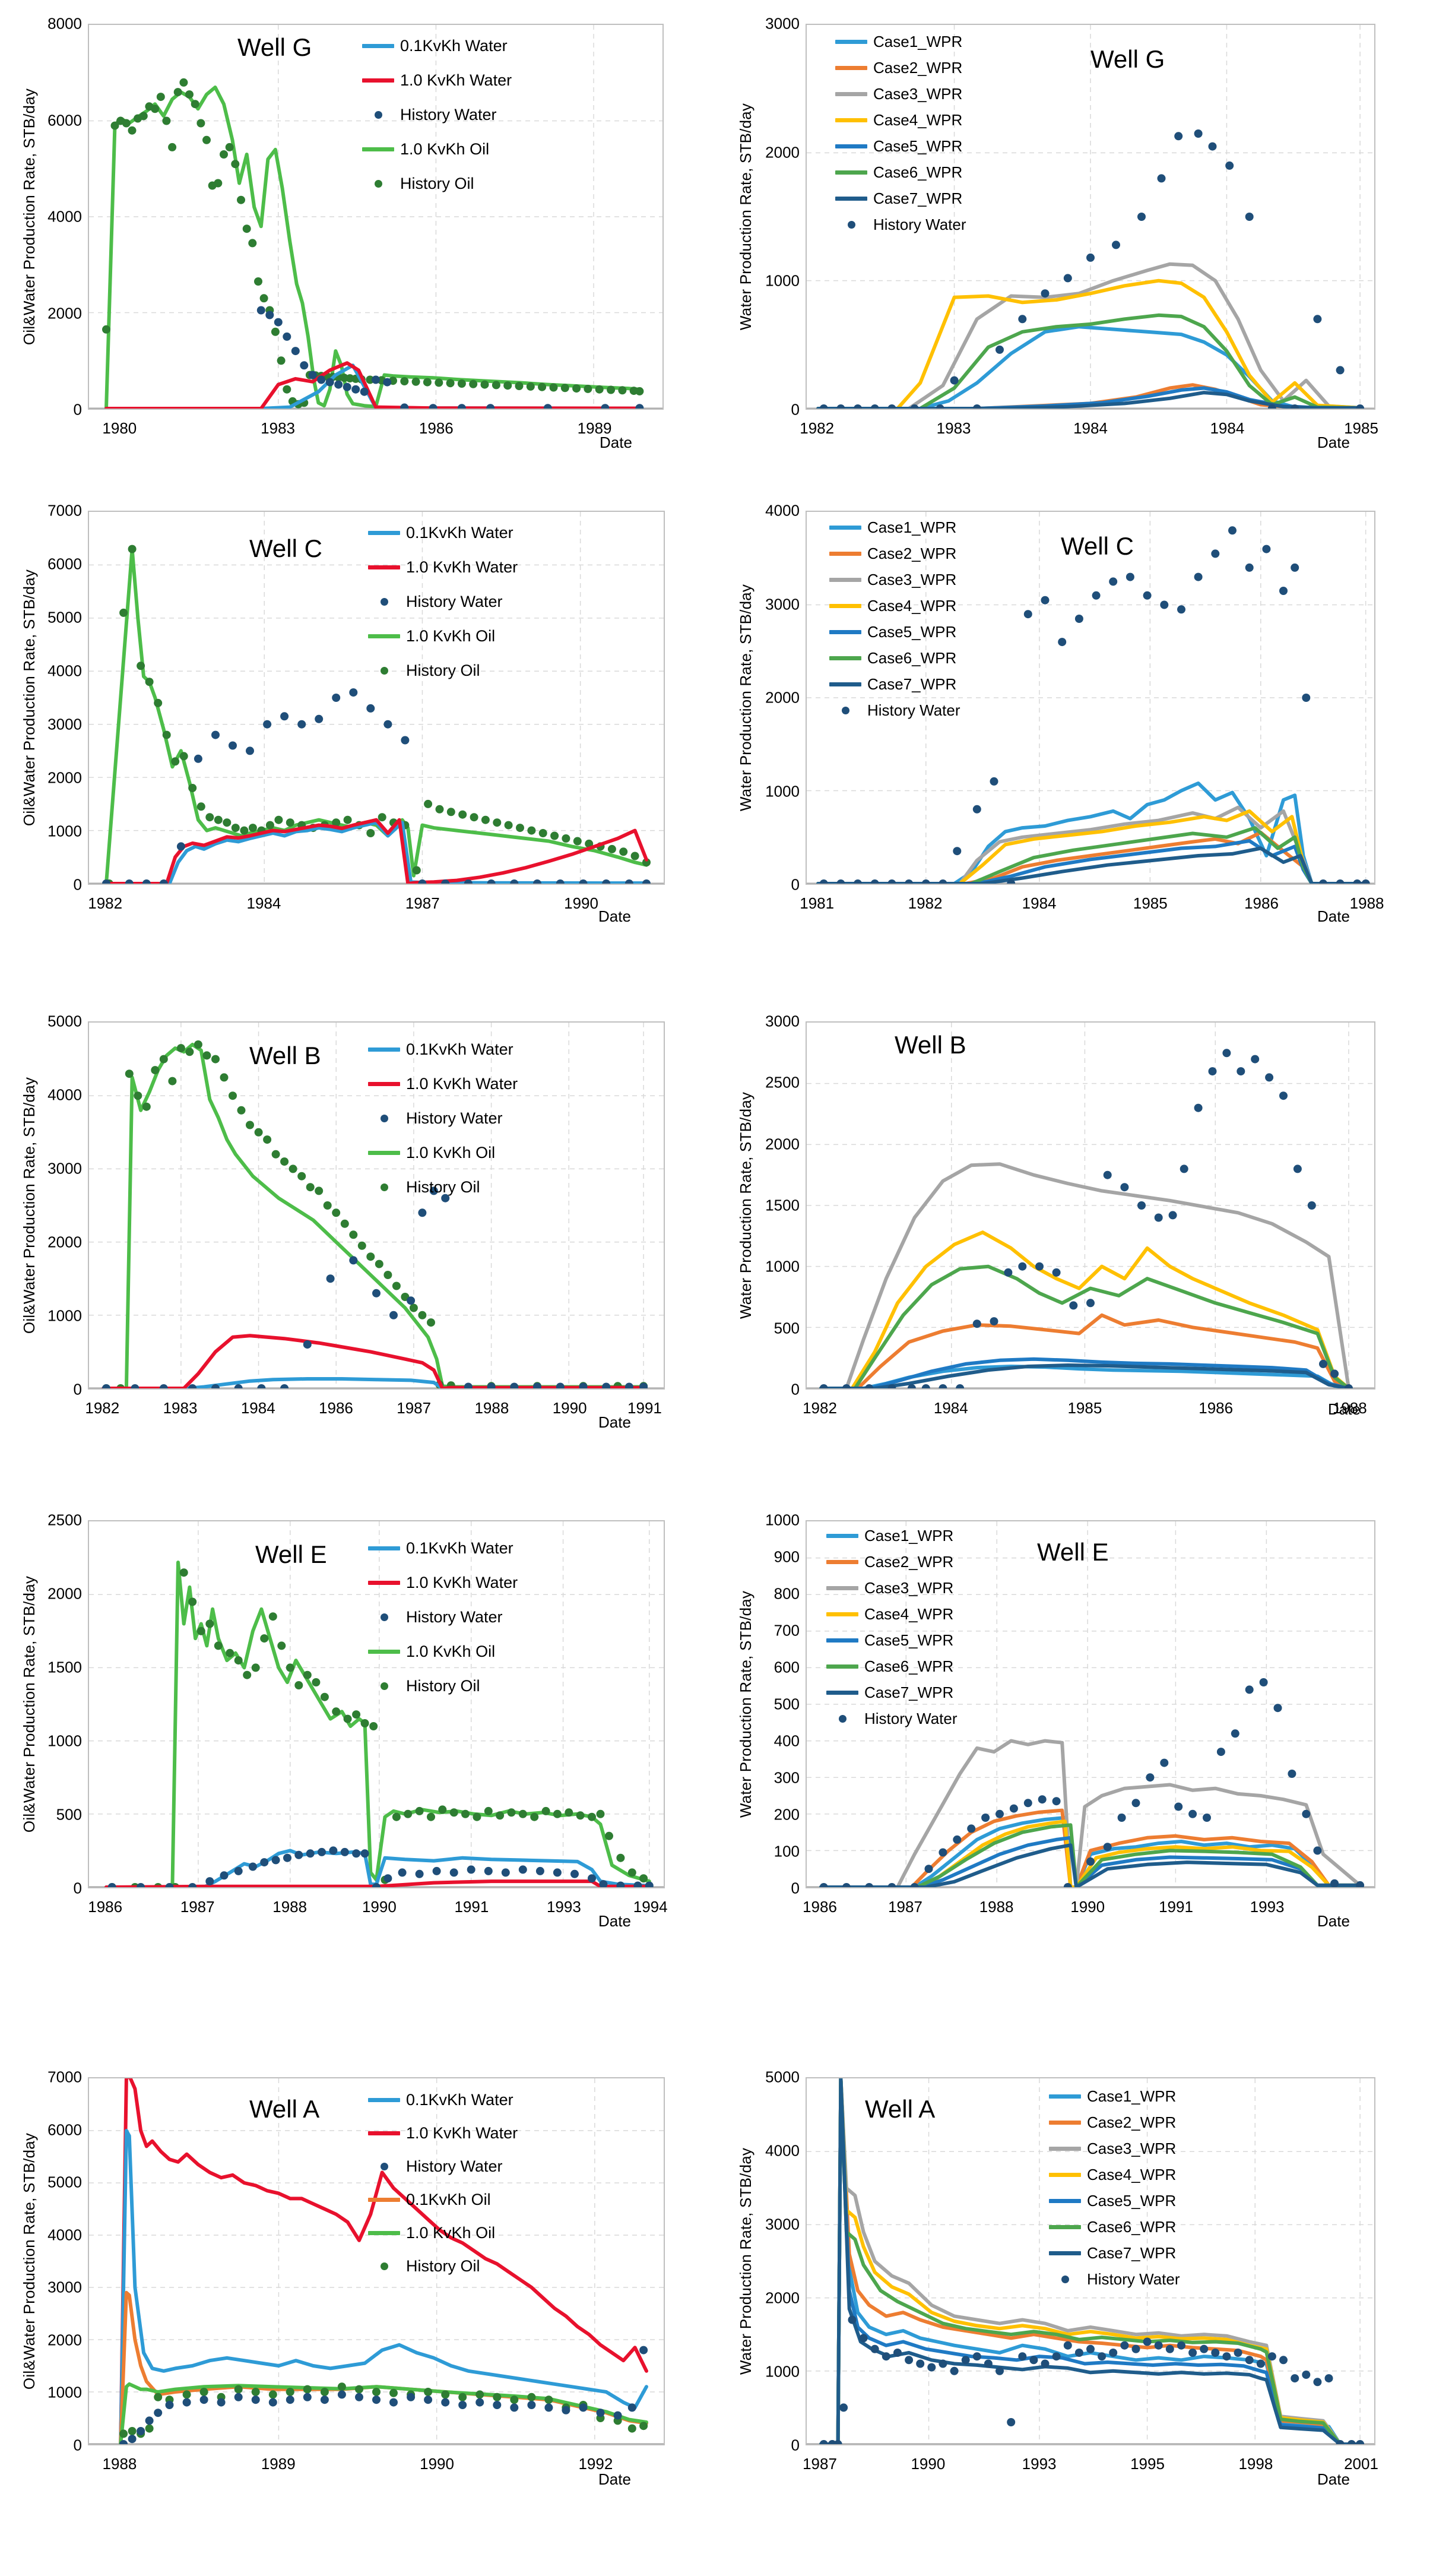  I want to click on legend-item: Case1_WPR, so click(892, 1536).